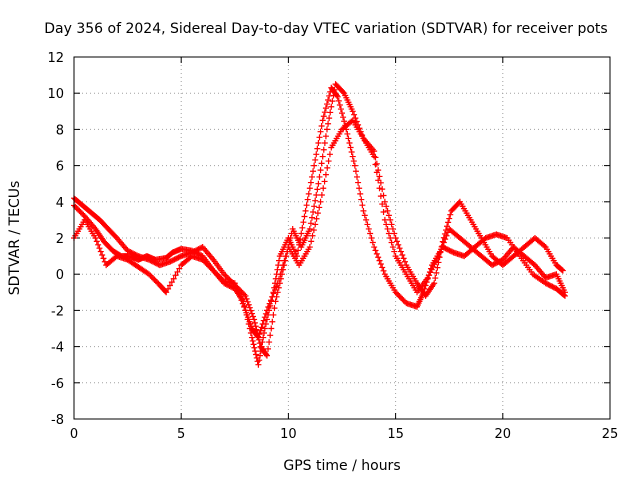  Describe the element at coordinates (57, 384) in the screenshot. I see `y-tick-label: -6` at that location.